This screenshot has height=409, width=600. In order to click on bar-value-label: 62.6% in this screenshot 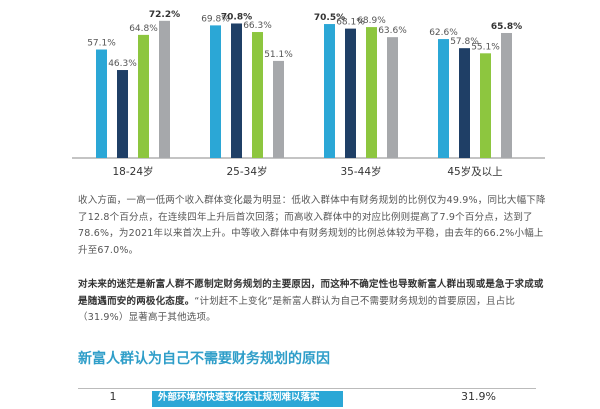, I will do `click(443, 33)`.